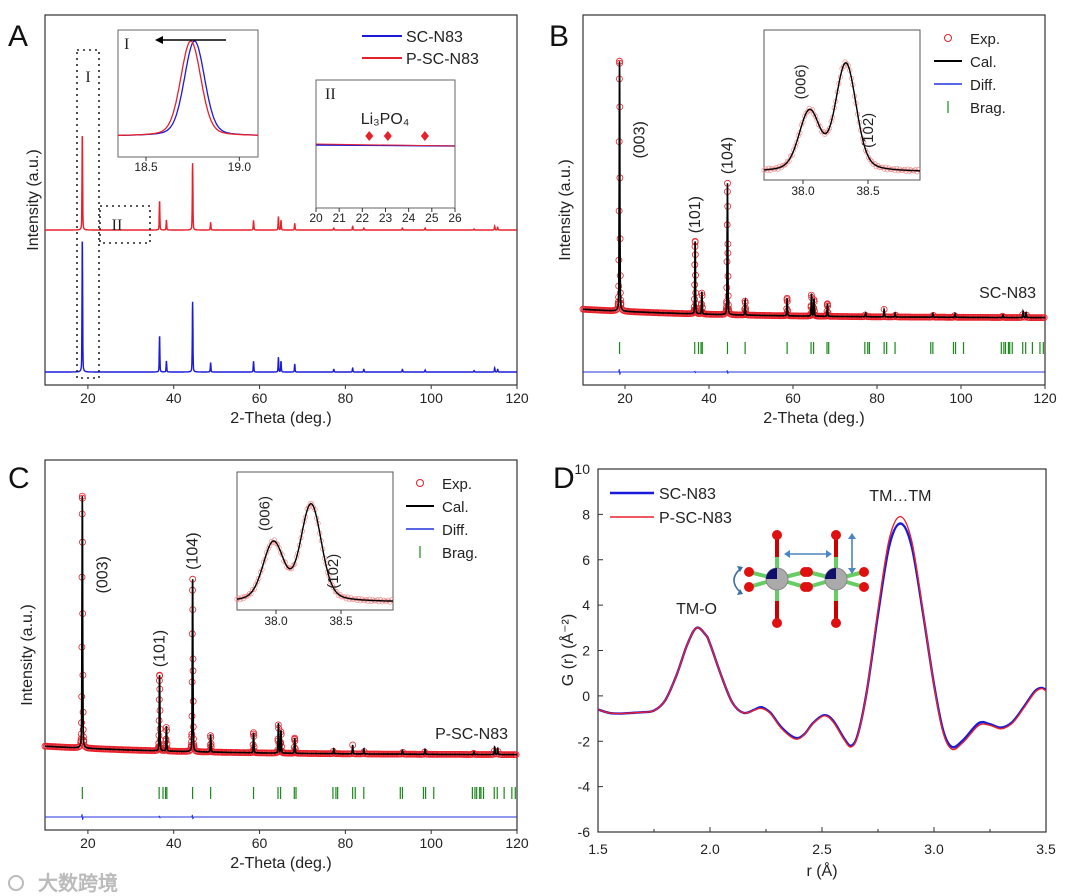 This screenshot has height=896, width=1080. I want to click on panel-c-inset-frame, so click(315, 541).